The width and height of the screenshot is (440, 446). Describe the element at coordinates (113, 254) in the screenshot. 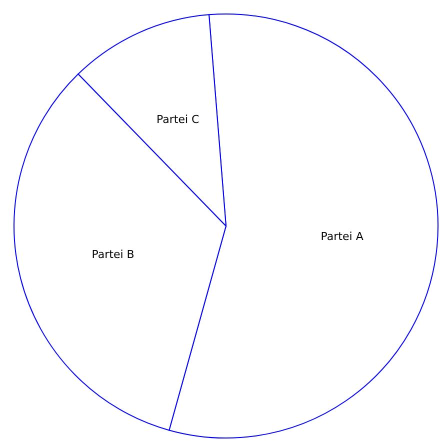

I see `slice-label: Partei B` at that location.